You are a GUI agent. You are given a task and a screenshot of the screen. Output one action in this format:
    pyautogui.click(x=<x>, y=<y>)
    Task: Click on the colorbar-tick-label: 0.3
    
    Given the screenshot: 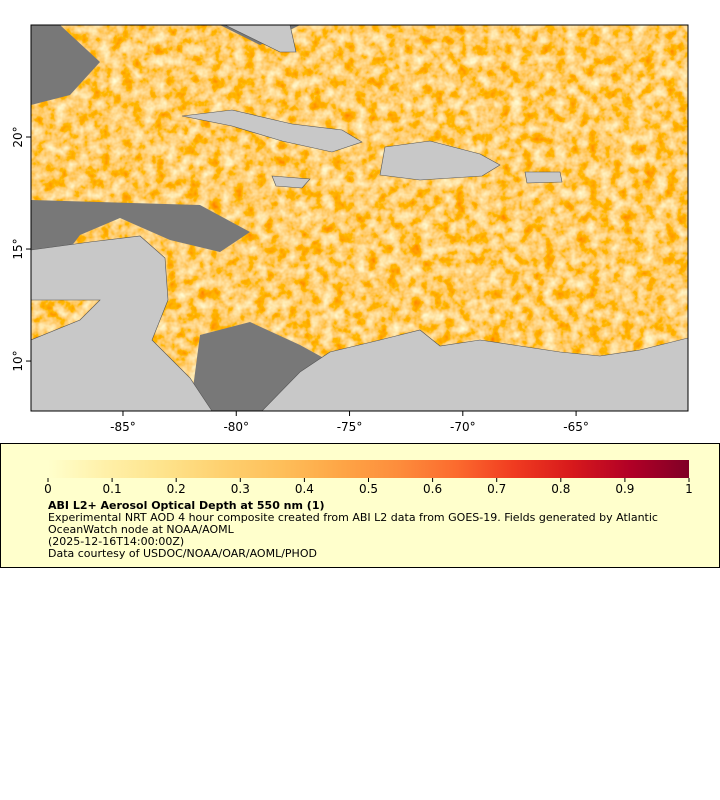 What is the action you would take?
    pyautogui.click(x=240, y=489)
    